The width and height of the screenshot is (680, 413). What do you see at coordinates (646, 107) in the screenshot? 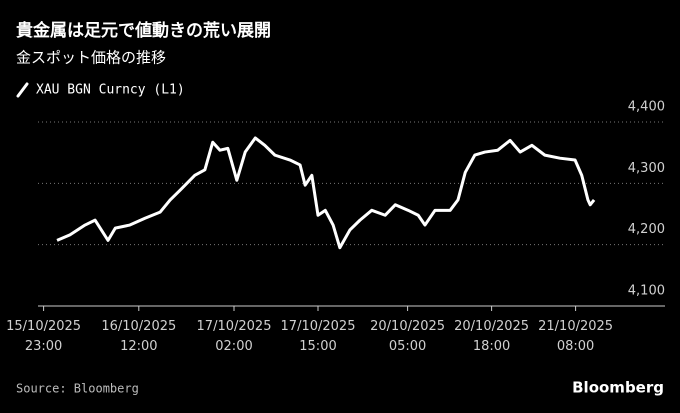
I see `y-tick-label: 4,400` at bounding box center [646, 107].